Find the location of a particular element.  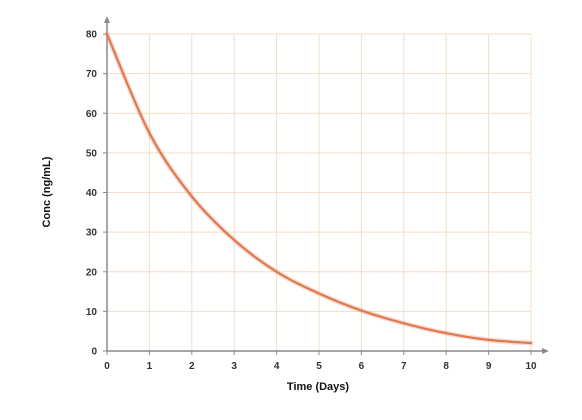

x-axis-ticks: 0 1 2 3 4 5 6 7 8 9 10 is located at coordinates (320, 361).